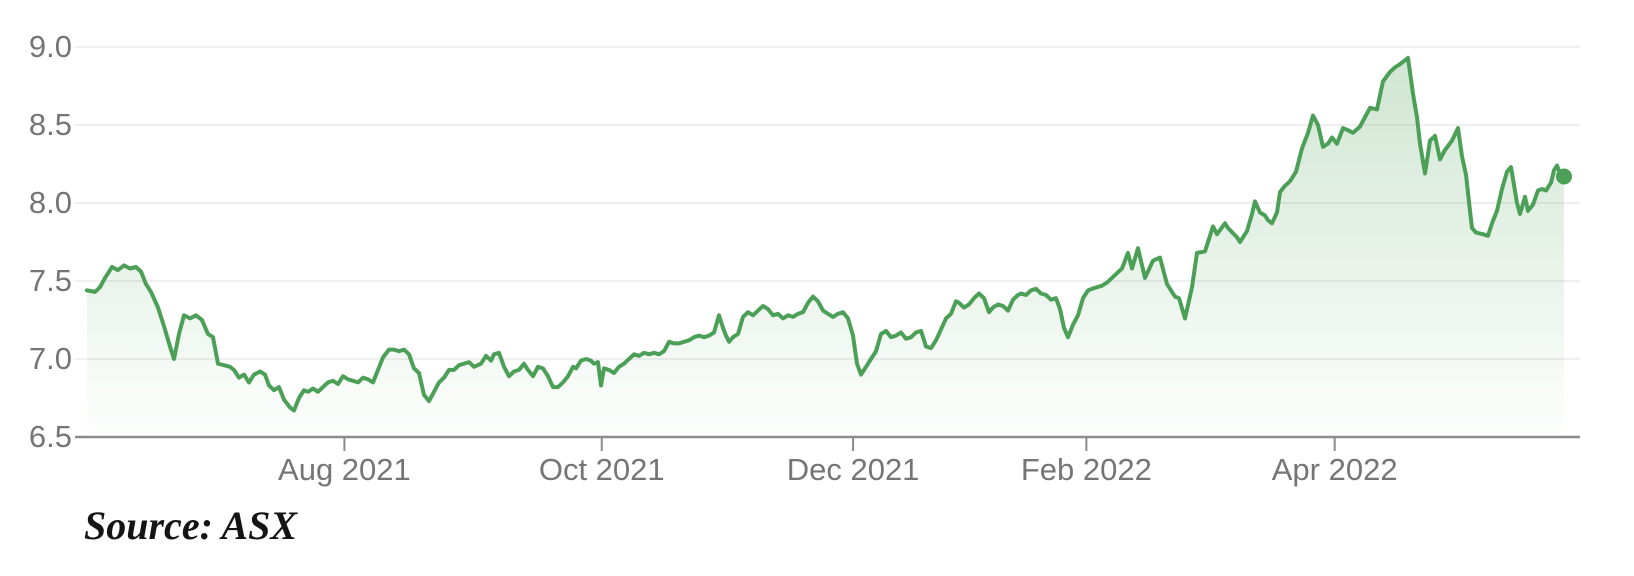  Describe the element at coordinates (853, 469) in the screenshot. I see `x-axis-tick-label: Dec 2021` at that location.